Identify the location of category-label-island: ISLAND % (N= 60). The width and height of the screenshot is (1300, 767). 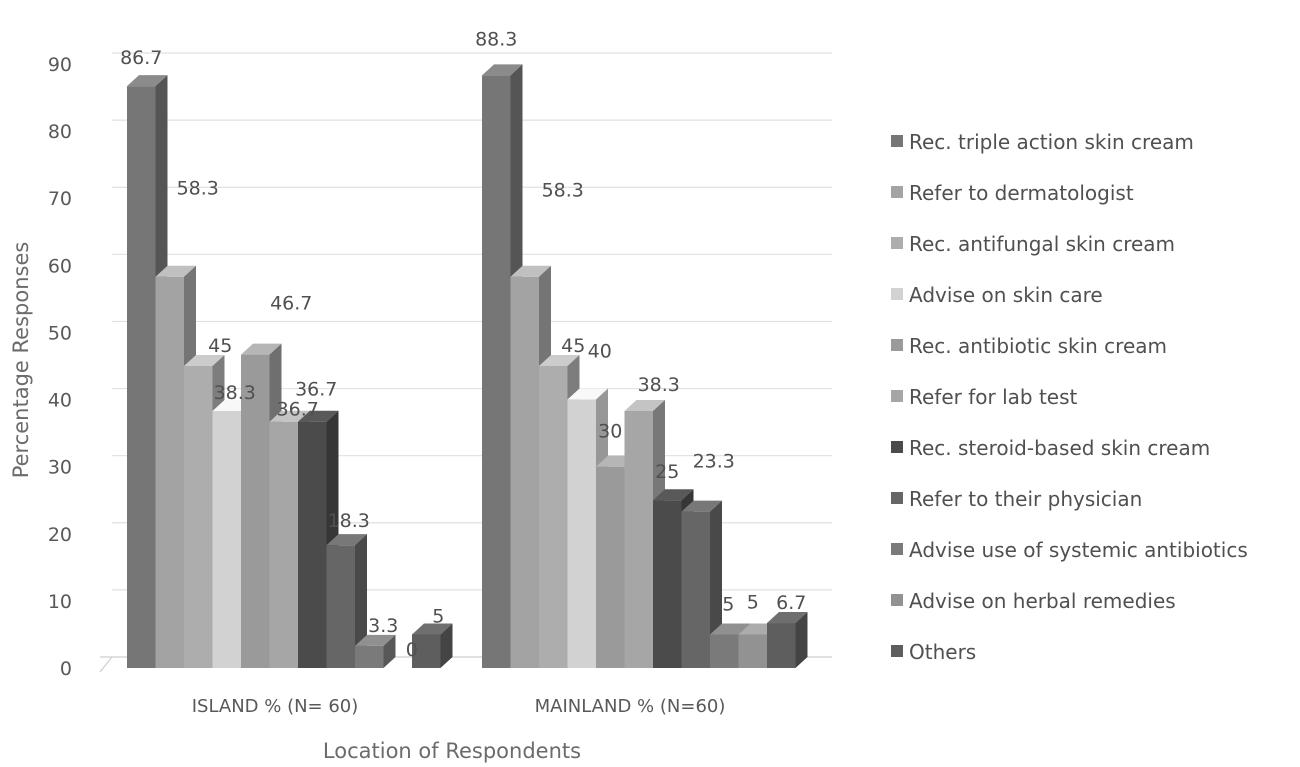
(275, 706).